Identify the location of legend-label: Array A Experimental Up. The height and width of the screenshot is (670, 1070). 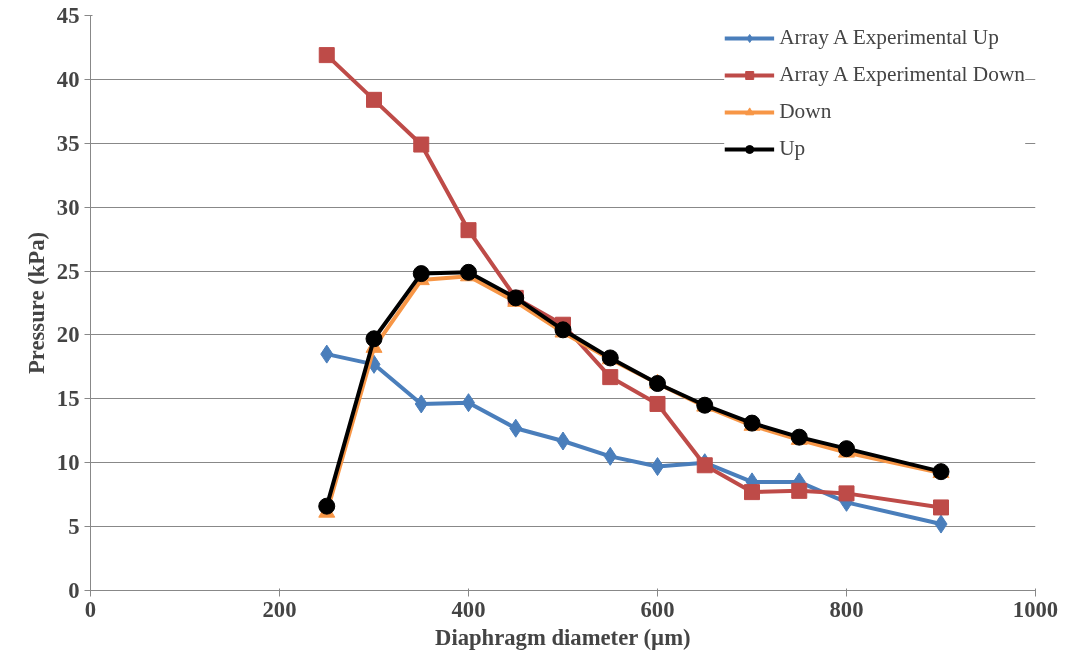
(889, 37).